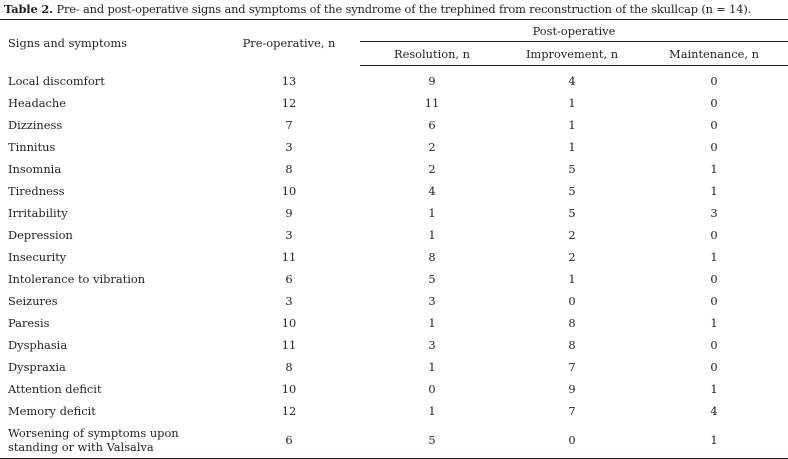  I want to click on table-row: Local discomfort 13 9 4 0, so click(394, 79).